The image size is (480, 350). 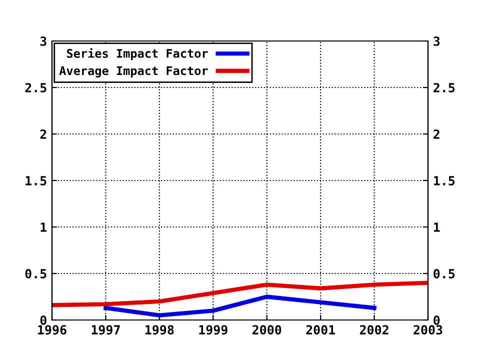 What do you see at coordinates (437, 227) in the screenshot?
I see `y2-tick-label: 1` at bounding box center [437, 227].